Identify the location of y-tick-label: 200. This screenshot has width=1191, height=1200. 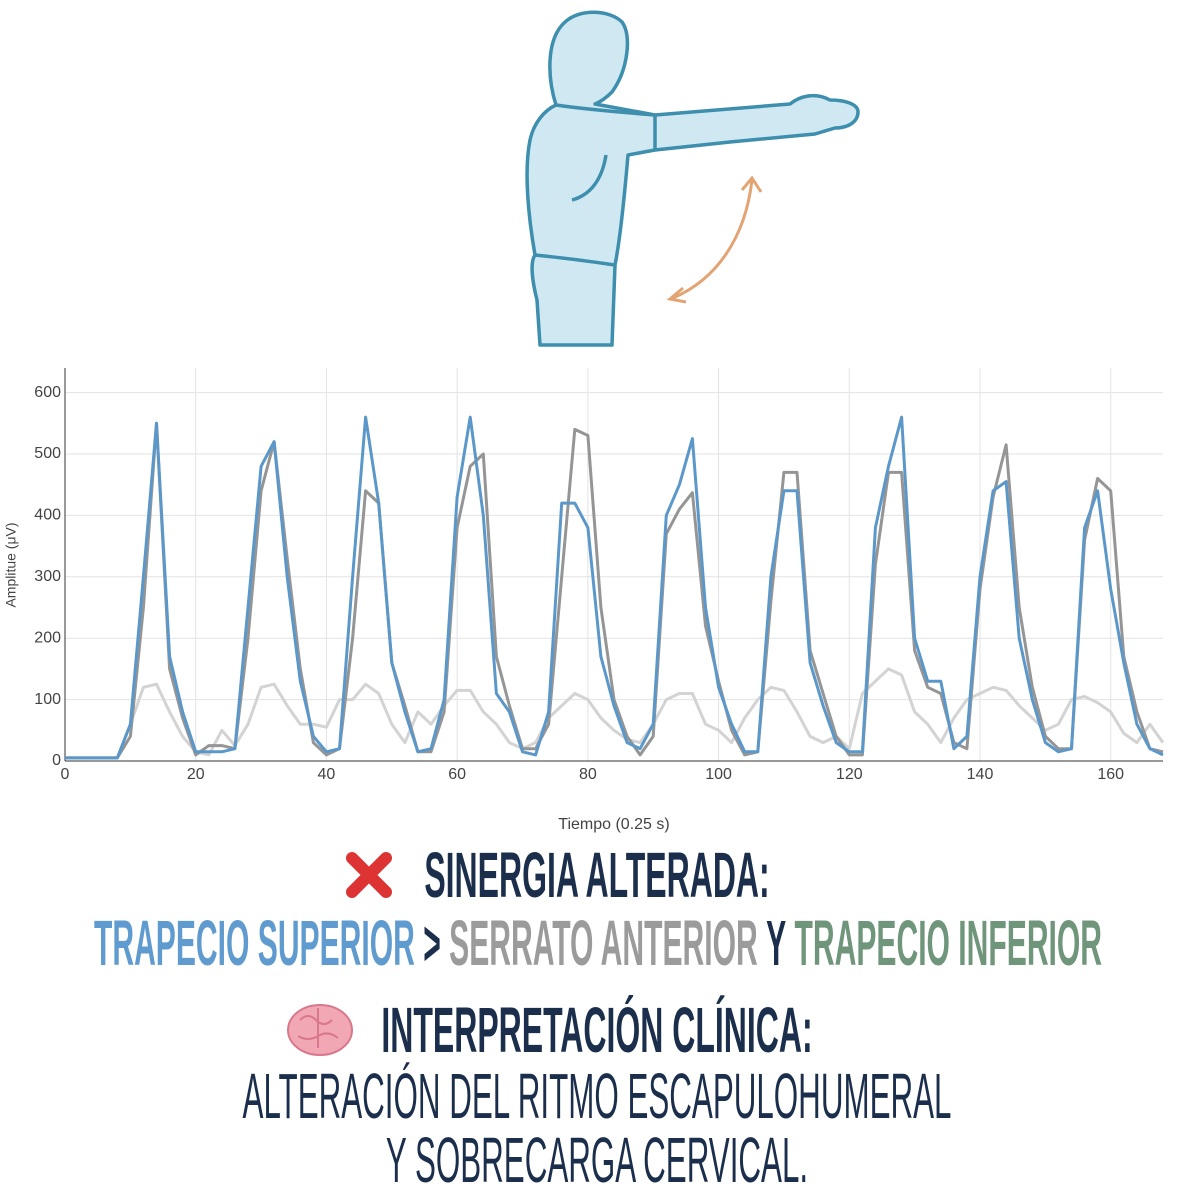
(47, 637).